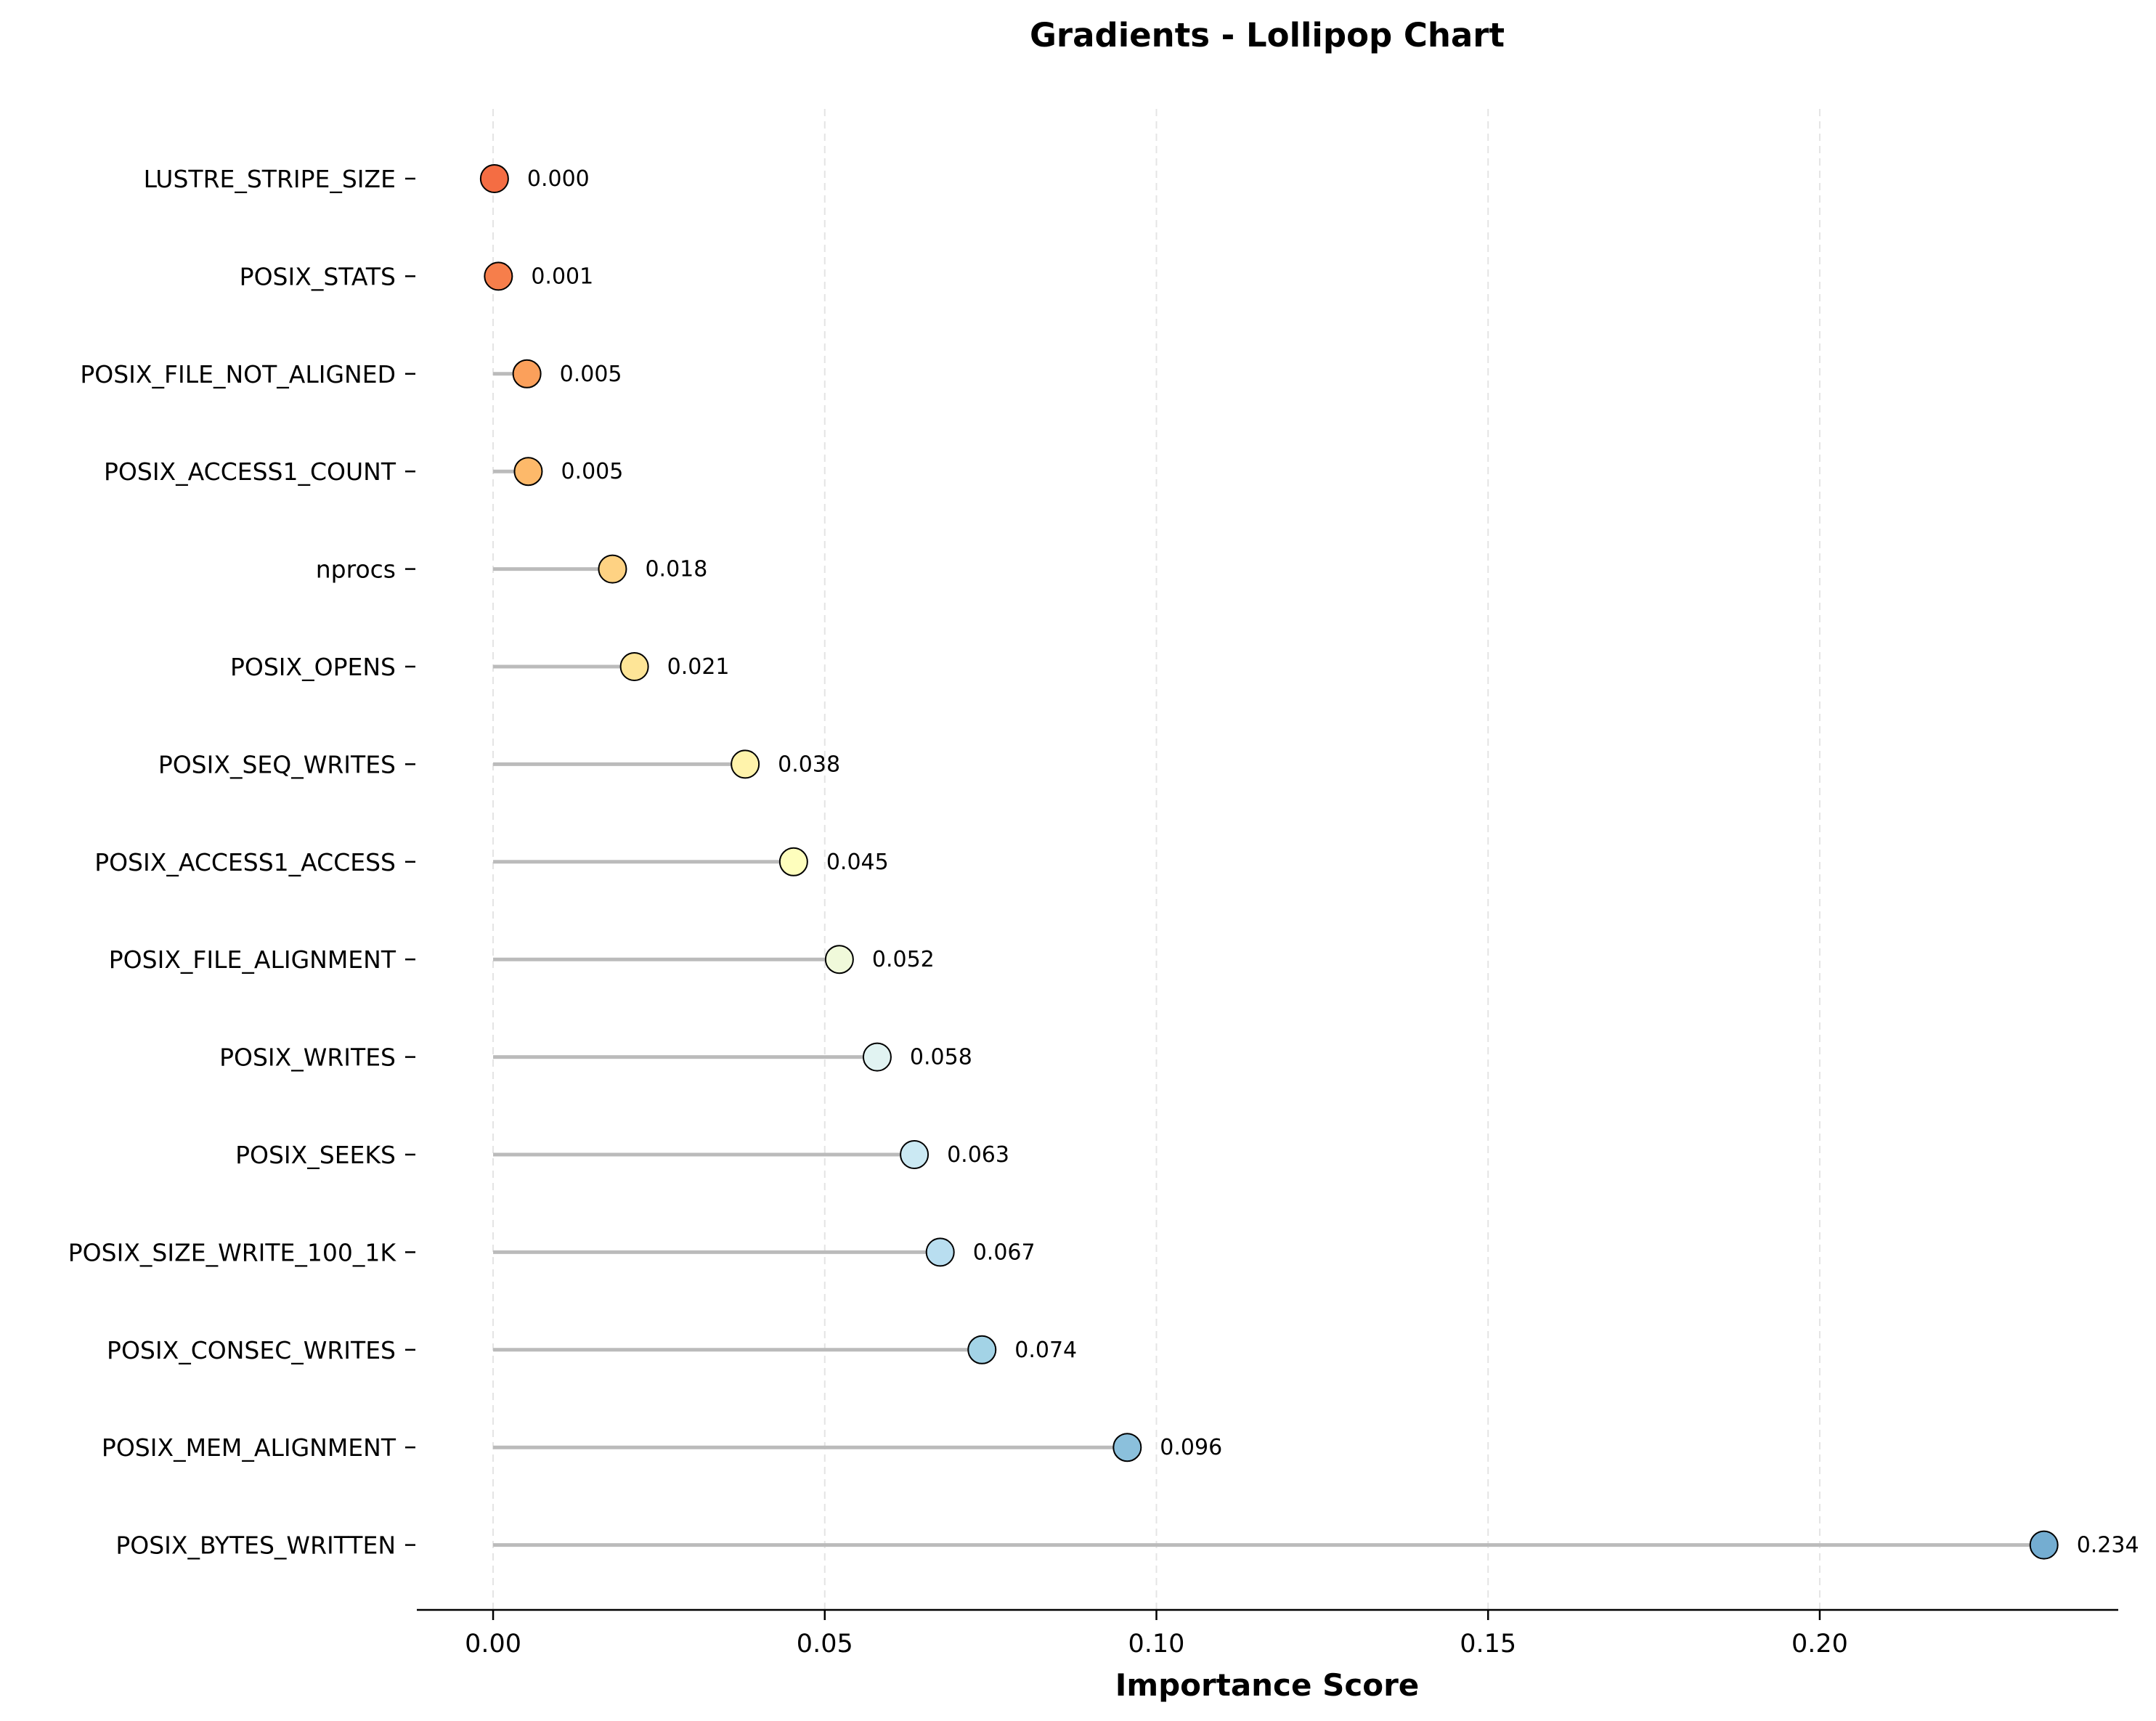 The width and height of the screenshot is (2156, 1721). What do you see at coordinates (251, 1350) in the screenshot?
I see `y-tick-label: POSIX_CONSEC_WRITES` at bounding box center [251, 1350].